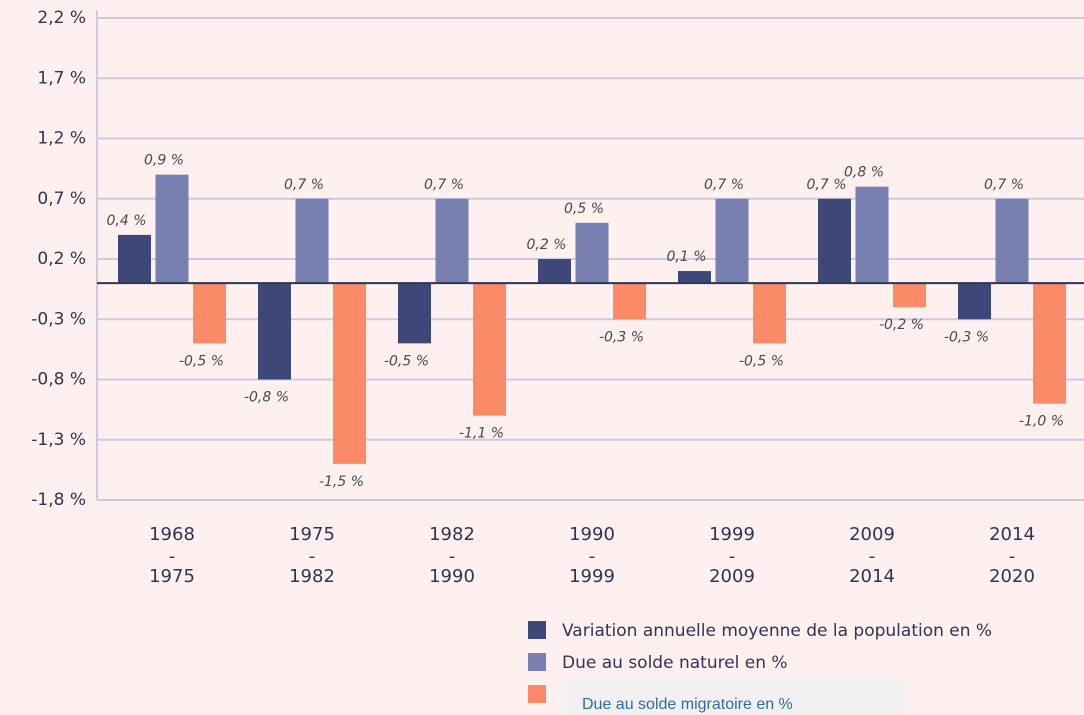  Describe the element at coordinates (58, 440) in the screenshot. I see `y-tick-label: -1,3 %` at that location.